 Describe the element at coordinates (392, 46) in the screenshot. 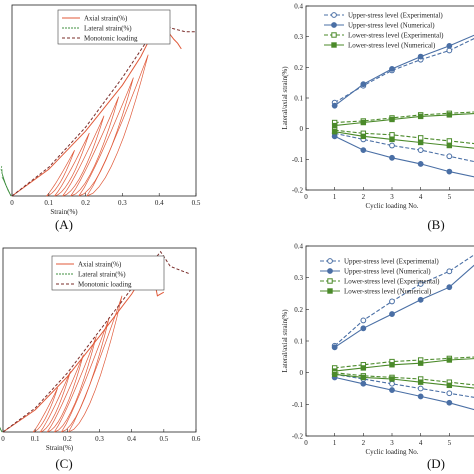

I see `legend-label: Lower-stress level (Numerical)` at that location.